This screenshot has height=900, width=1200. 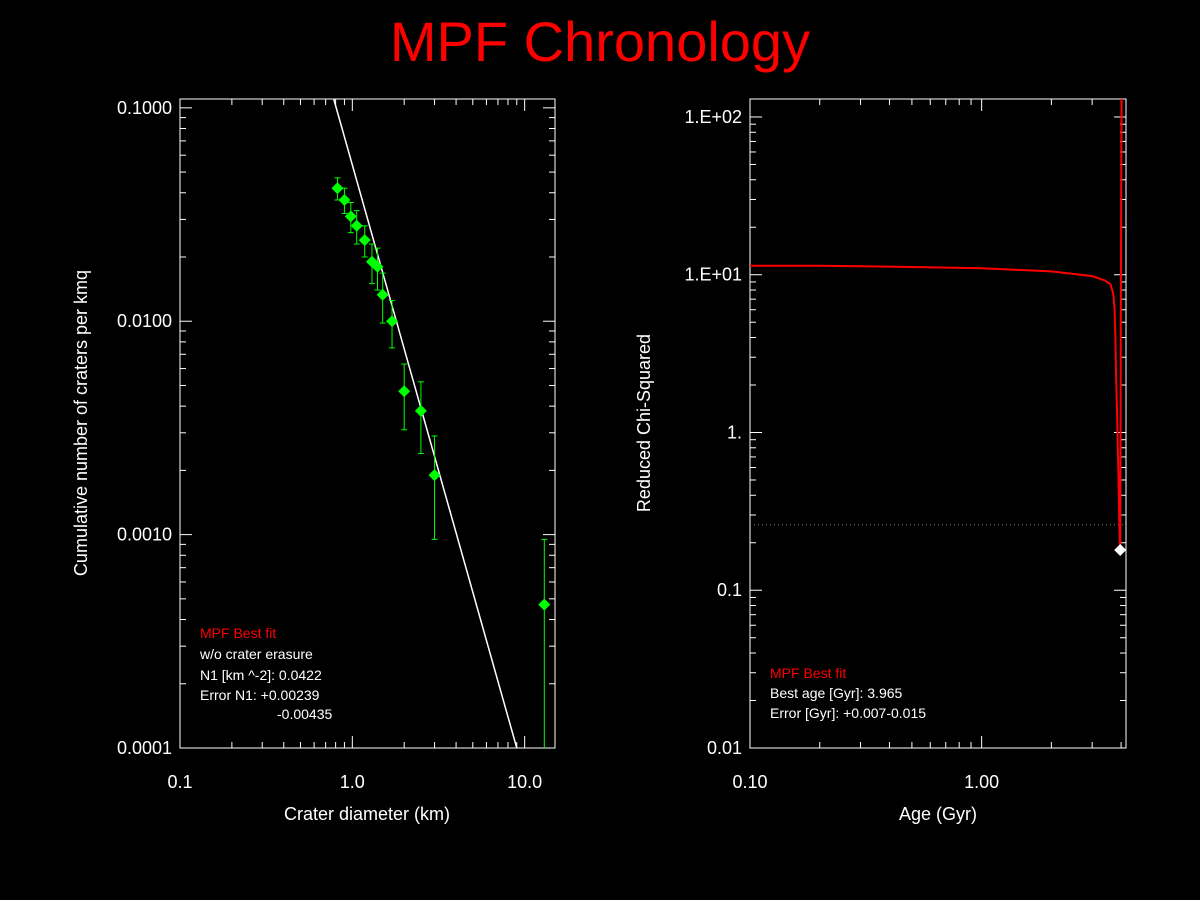 I want to click on y-tick-label: 1.E+02, so click(x=713, y=117).